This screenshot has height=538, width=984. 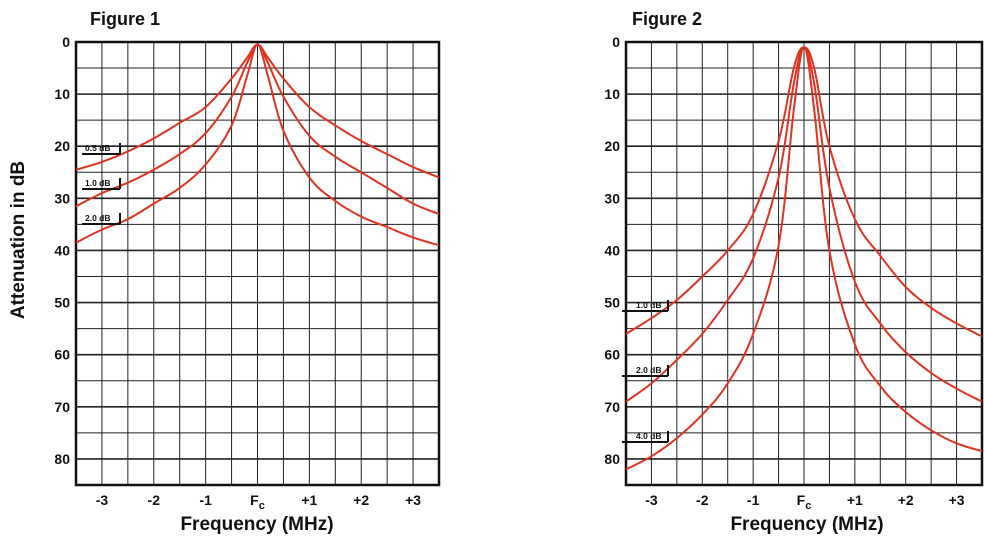 I want to click on figure-1-series-group, so click(x=257, y=145).